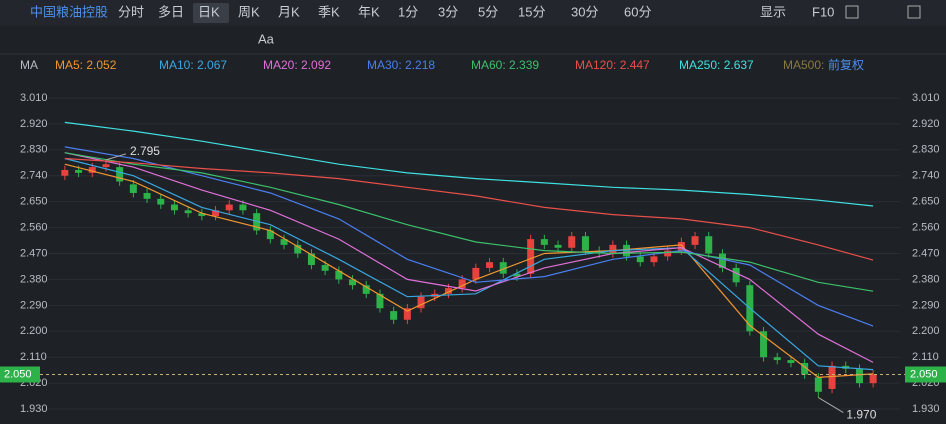  Describe the element at coordinates (488, 11) in the screenshot. I see `period-tab: 5分` at that location.